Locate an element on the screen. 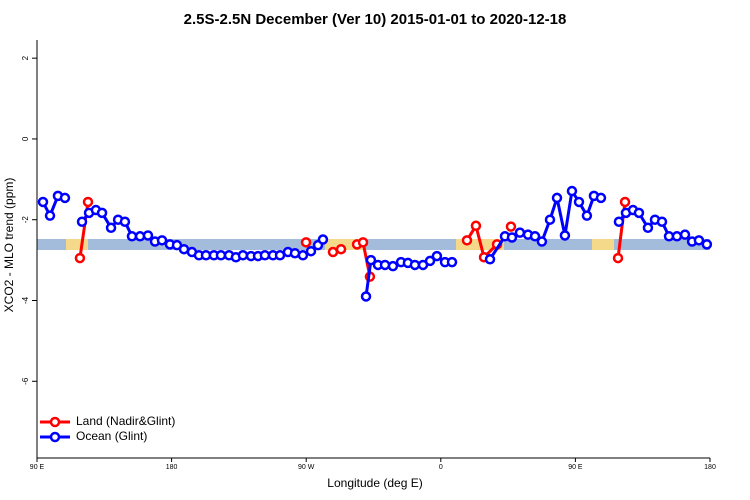 The image size is (750, 500). y-axis-label: XCO2 - MLO trend (ppm) is located at coordinates (9, 245).